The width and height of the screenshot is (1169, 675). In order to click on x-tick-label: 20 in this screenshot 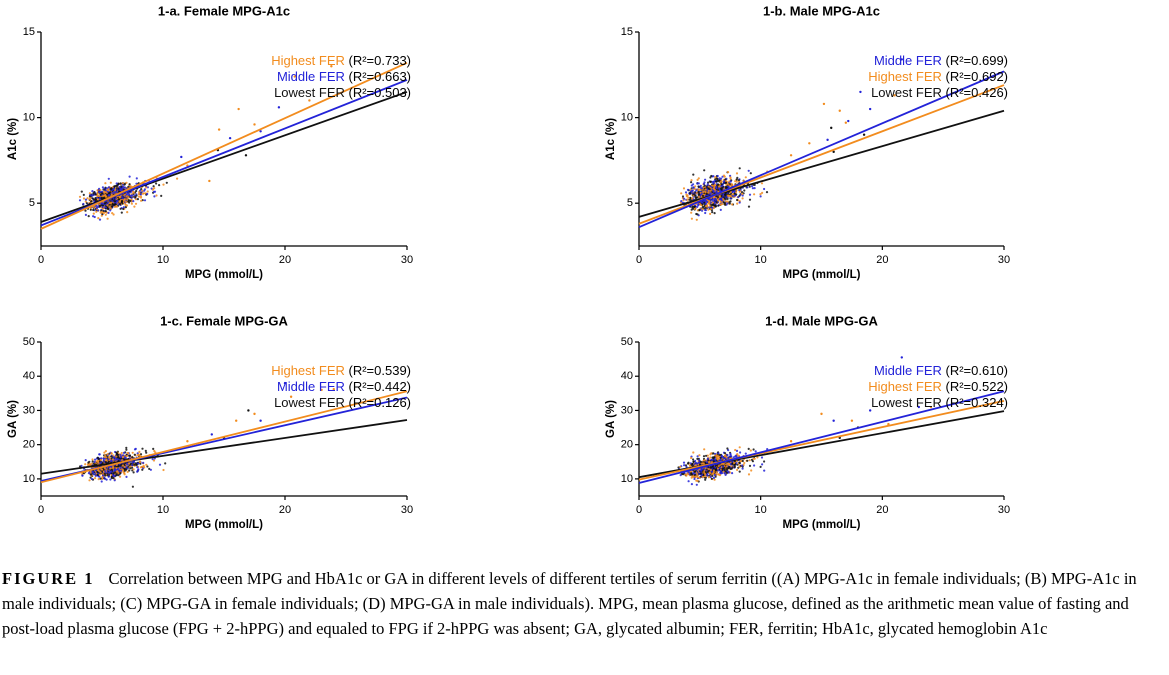, I will do `click(285, 510)`.